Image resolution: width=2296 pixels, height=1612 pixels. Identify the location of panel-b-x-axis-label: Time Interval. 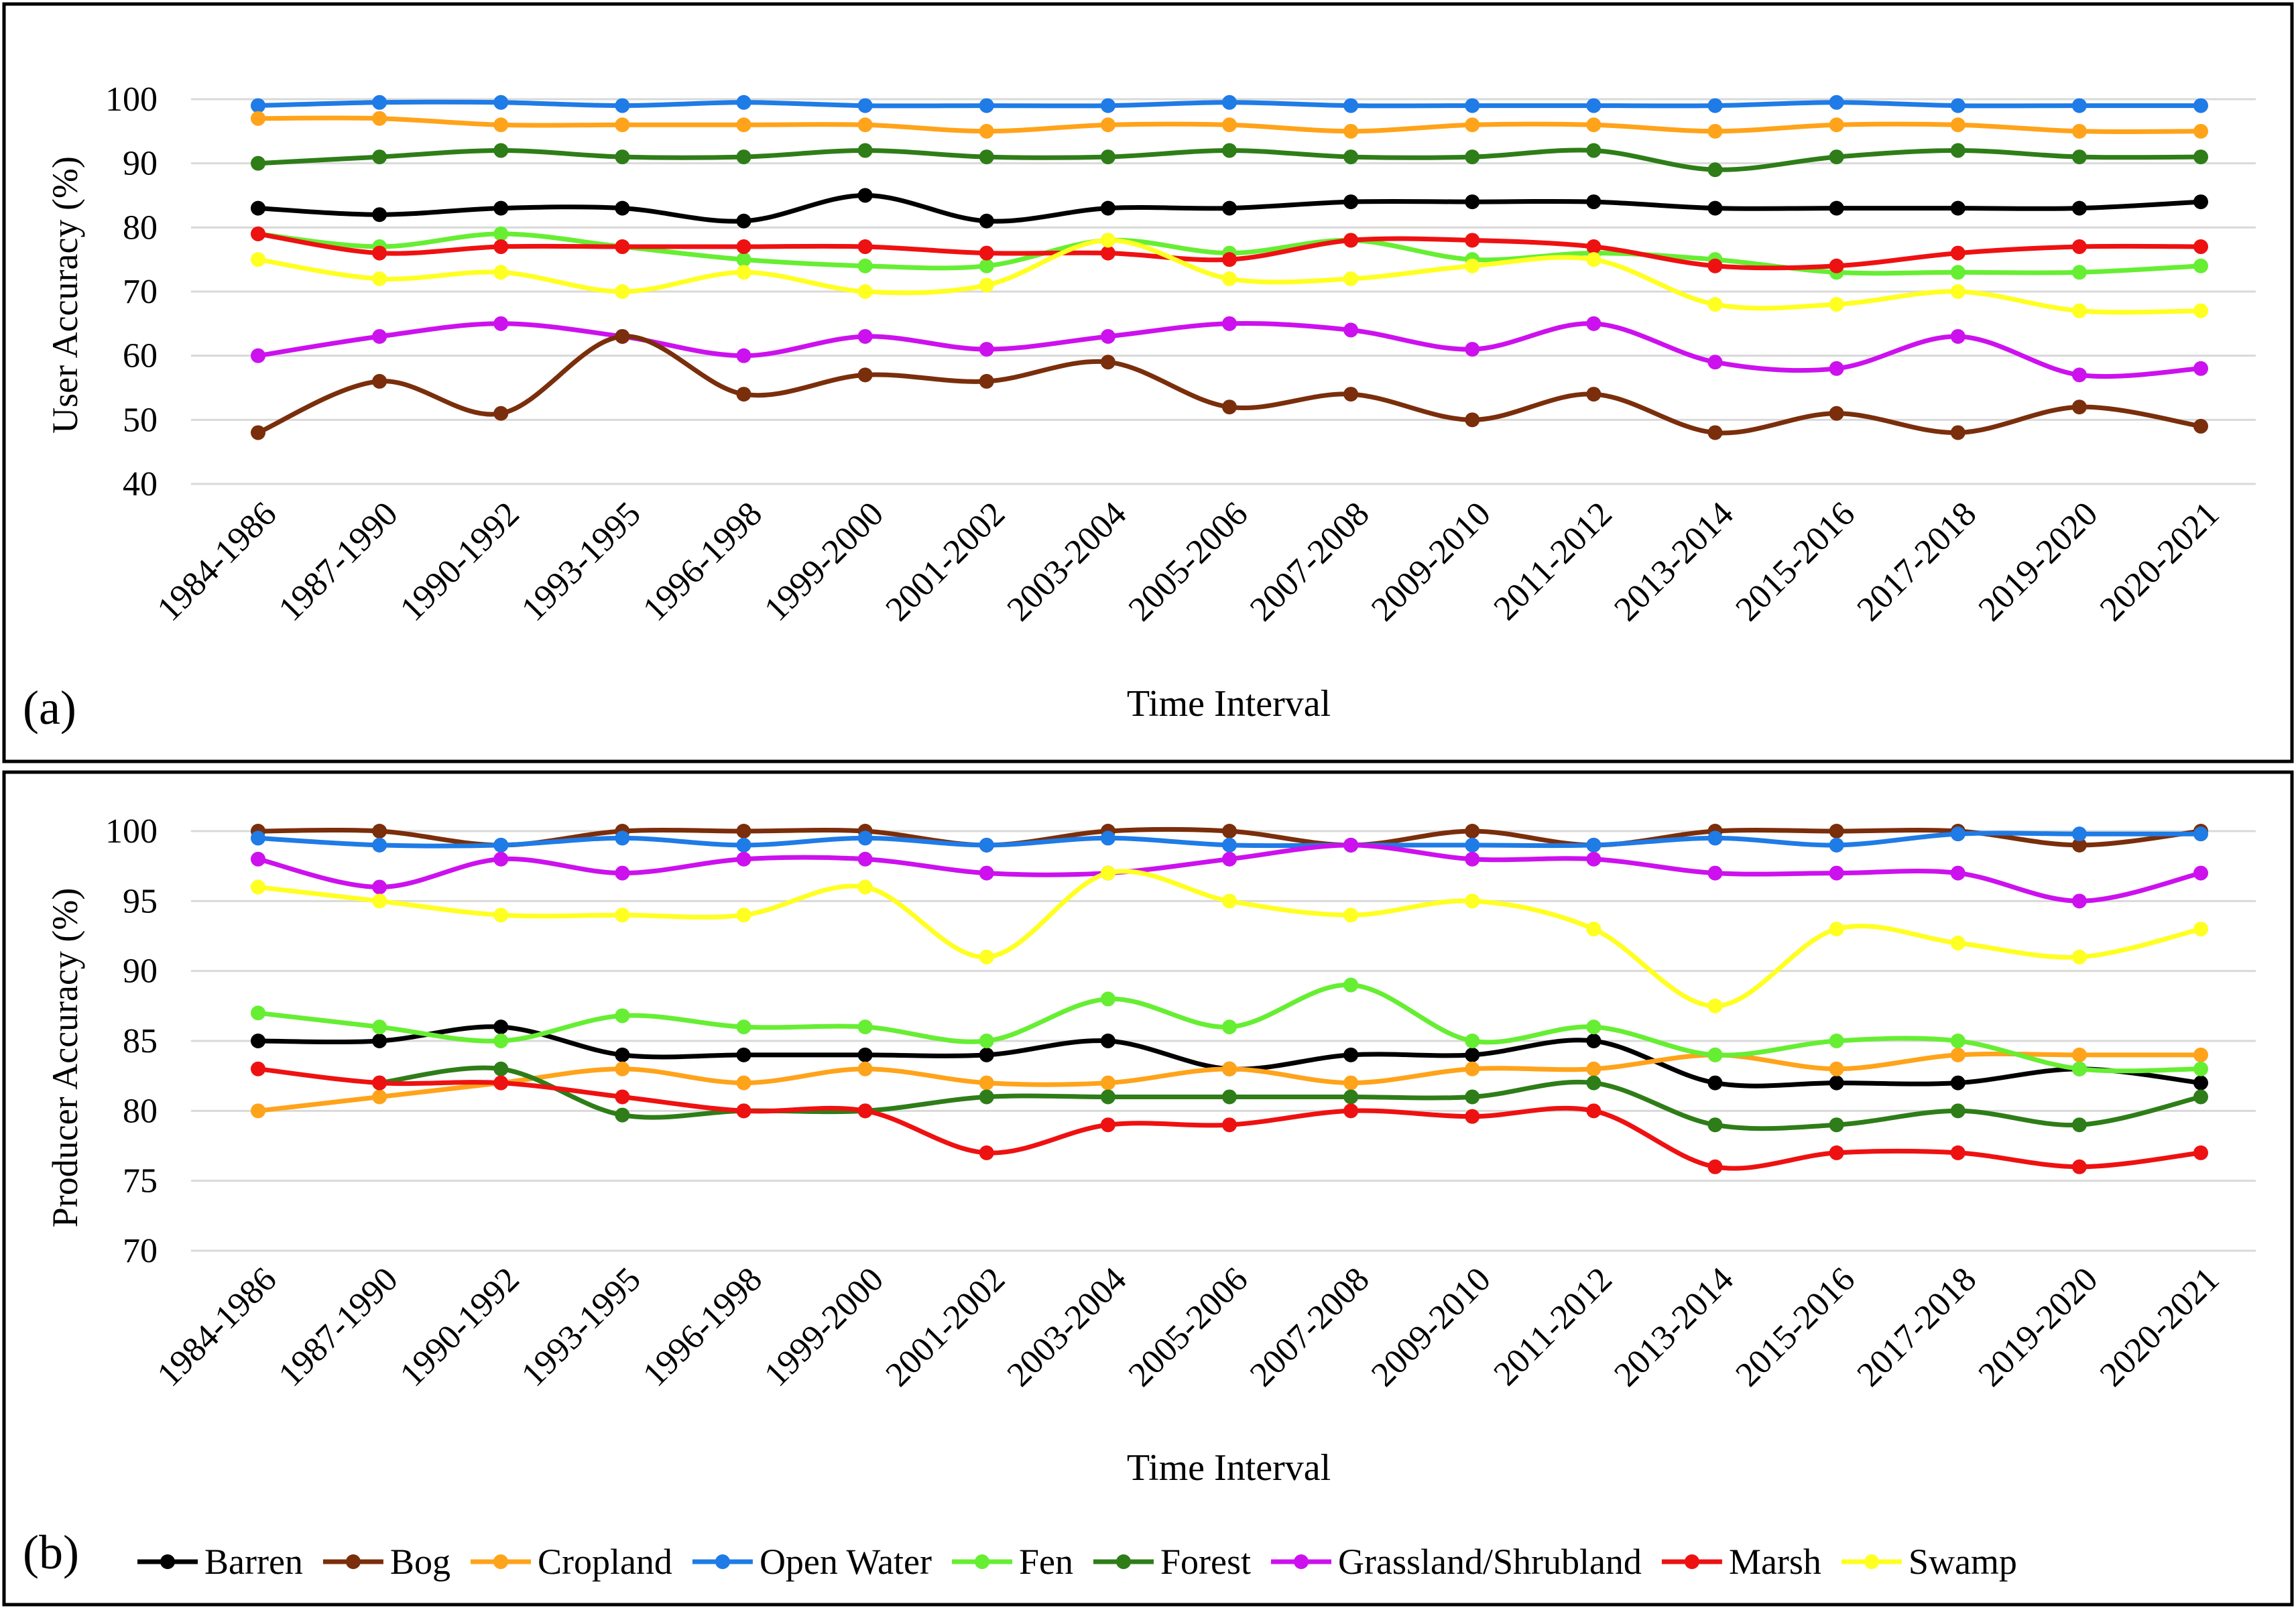
(1229, 1468).